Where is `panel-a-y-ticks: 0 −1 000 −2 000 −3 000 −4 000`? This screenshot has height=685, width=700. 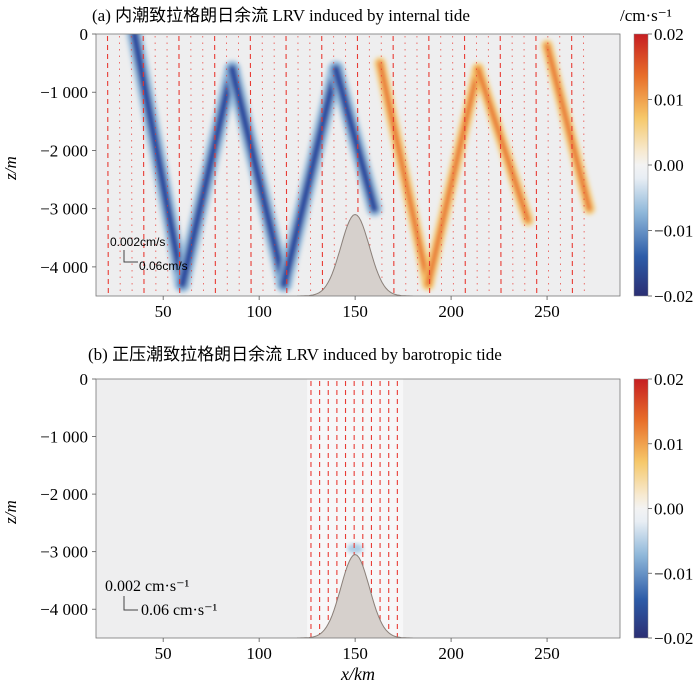 panel-a-y-ticks: 0 −1 000 −2 000 −3 000 −4 000 is located at coordinates (68, 151).